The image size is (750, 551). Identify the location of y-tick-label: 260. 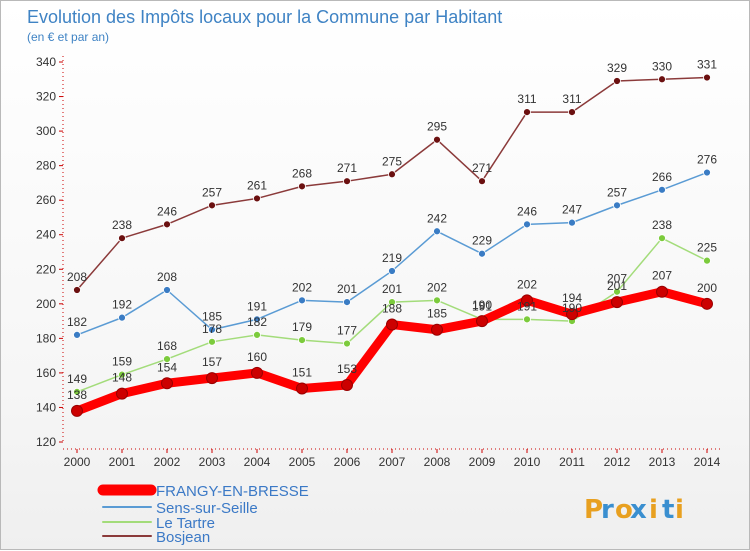
(46, 200).